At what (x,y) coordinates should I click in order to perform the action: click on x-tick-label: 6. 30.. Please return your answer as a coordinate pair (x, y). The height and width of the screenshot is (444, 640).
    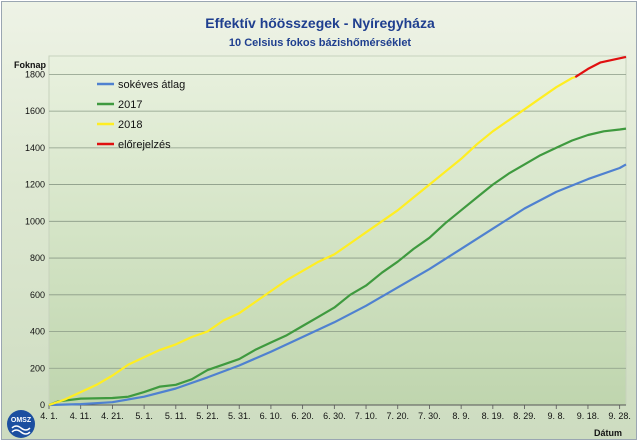
    Looking at the image, I should click on (334, 416).